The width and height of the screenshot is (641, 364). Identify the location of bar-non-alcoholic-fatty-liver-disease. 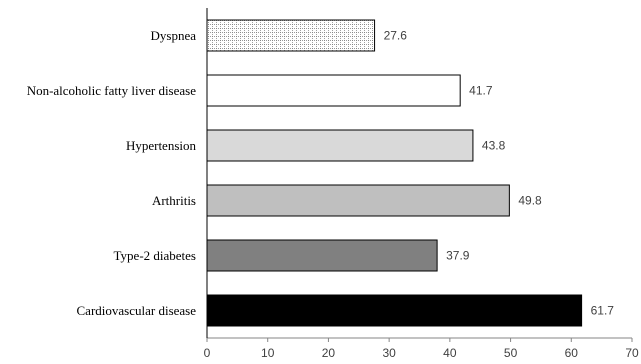
(333, 90).